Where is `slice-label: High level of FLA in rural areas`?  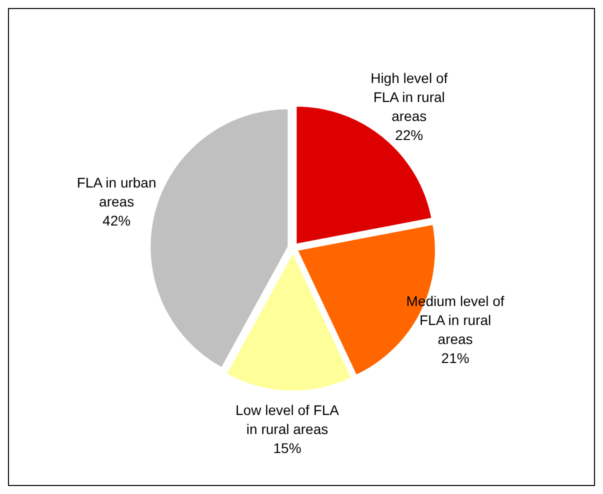 slice-label: High level of FLA in rural areas is located at coordinates (409, 97).